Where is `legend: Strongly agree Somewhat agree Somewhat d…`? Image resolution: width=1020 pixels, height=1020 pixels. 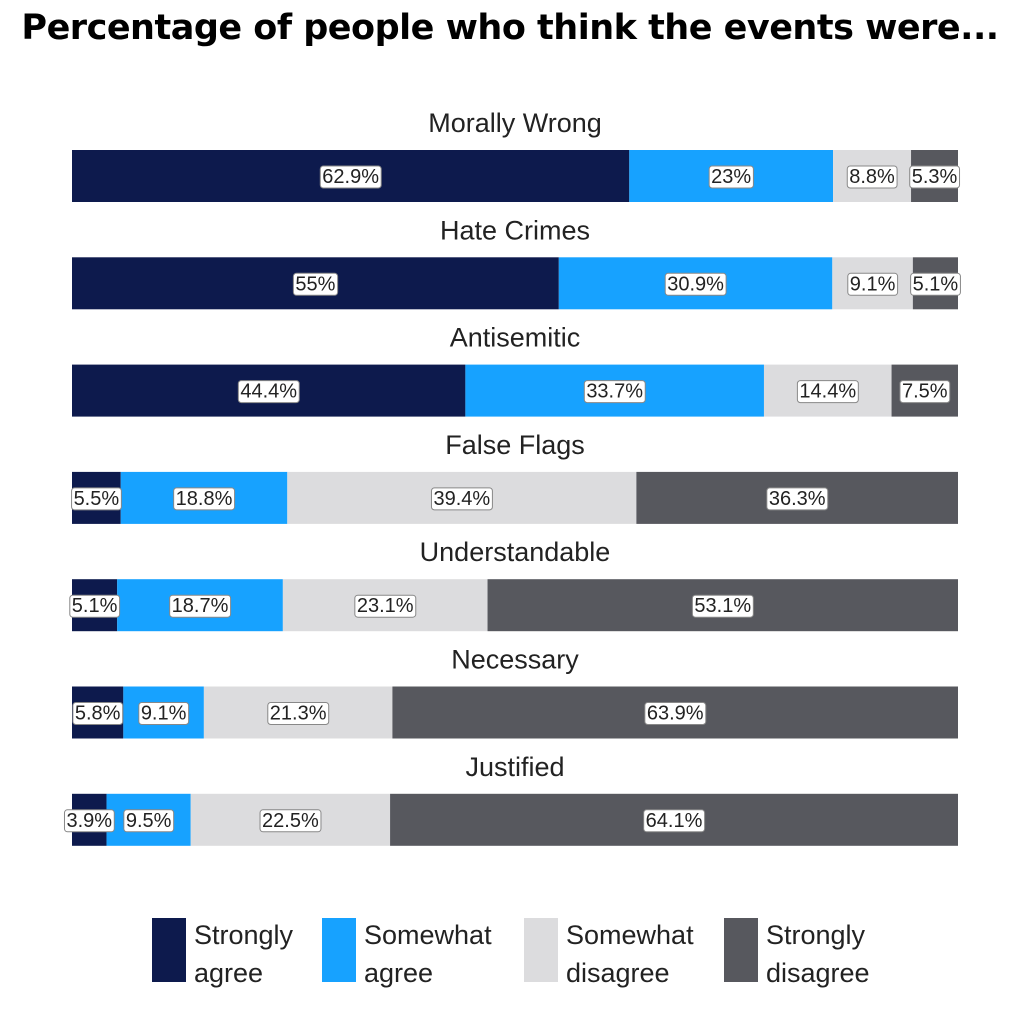
legend: Strongly agree Somewhat agree Somewhat d… is located at coordinates (510, 956).